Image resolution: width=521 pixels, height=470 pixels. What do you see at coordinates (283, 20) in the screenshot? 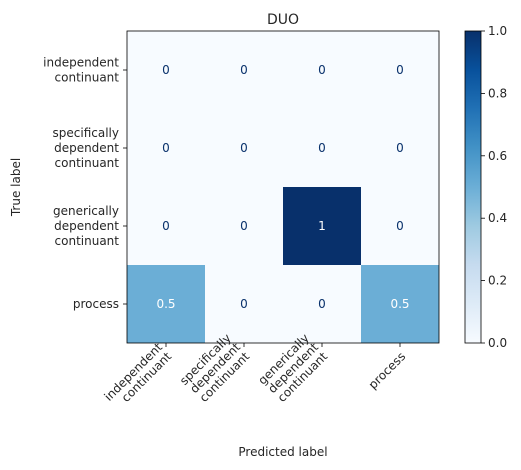
I see `chart-title: DUO` at bounding box center [283, 20].